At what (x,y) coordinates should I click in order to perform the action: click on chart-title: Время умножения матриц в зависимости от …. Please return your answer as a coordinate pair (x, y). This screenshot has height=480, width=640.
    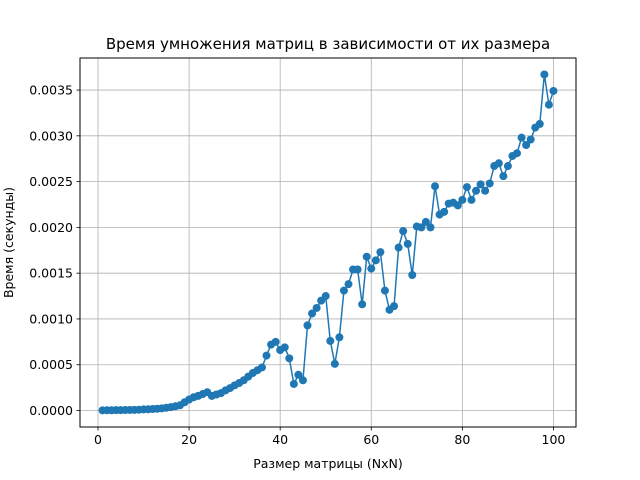
    Looking at the image, I should click on (328, 44).